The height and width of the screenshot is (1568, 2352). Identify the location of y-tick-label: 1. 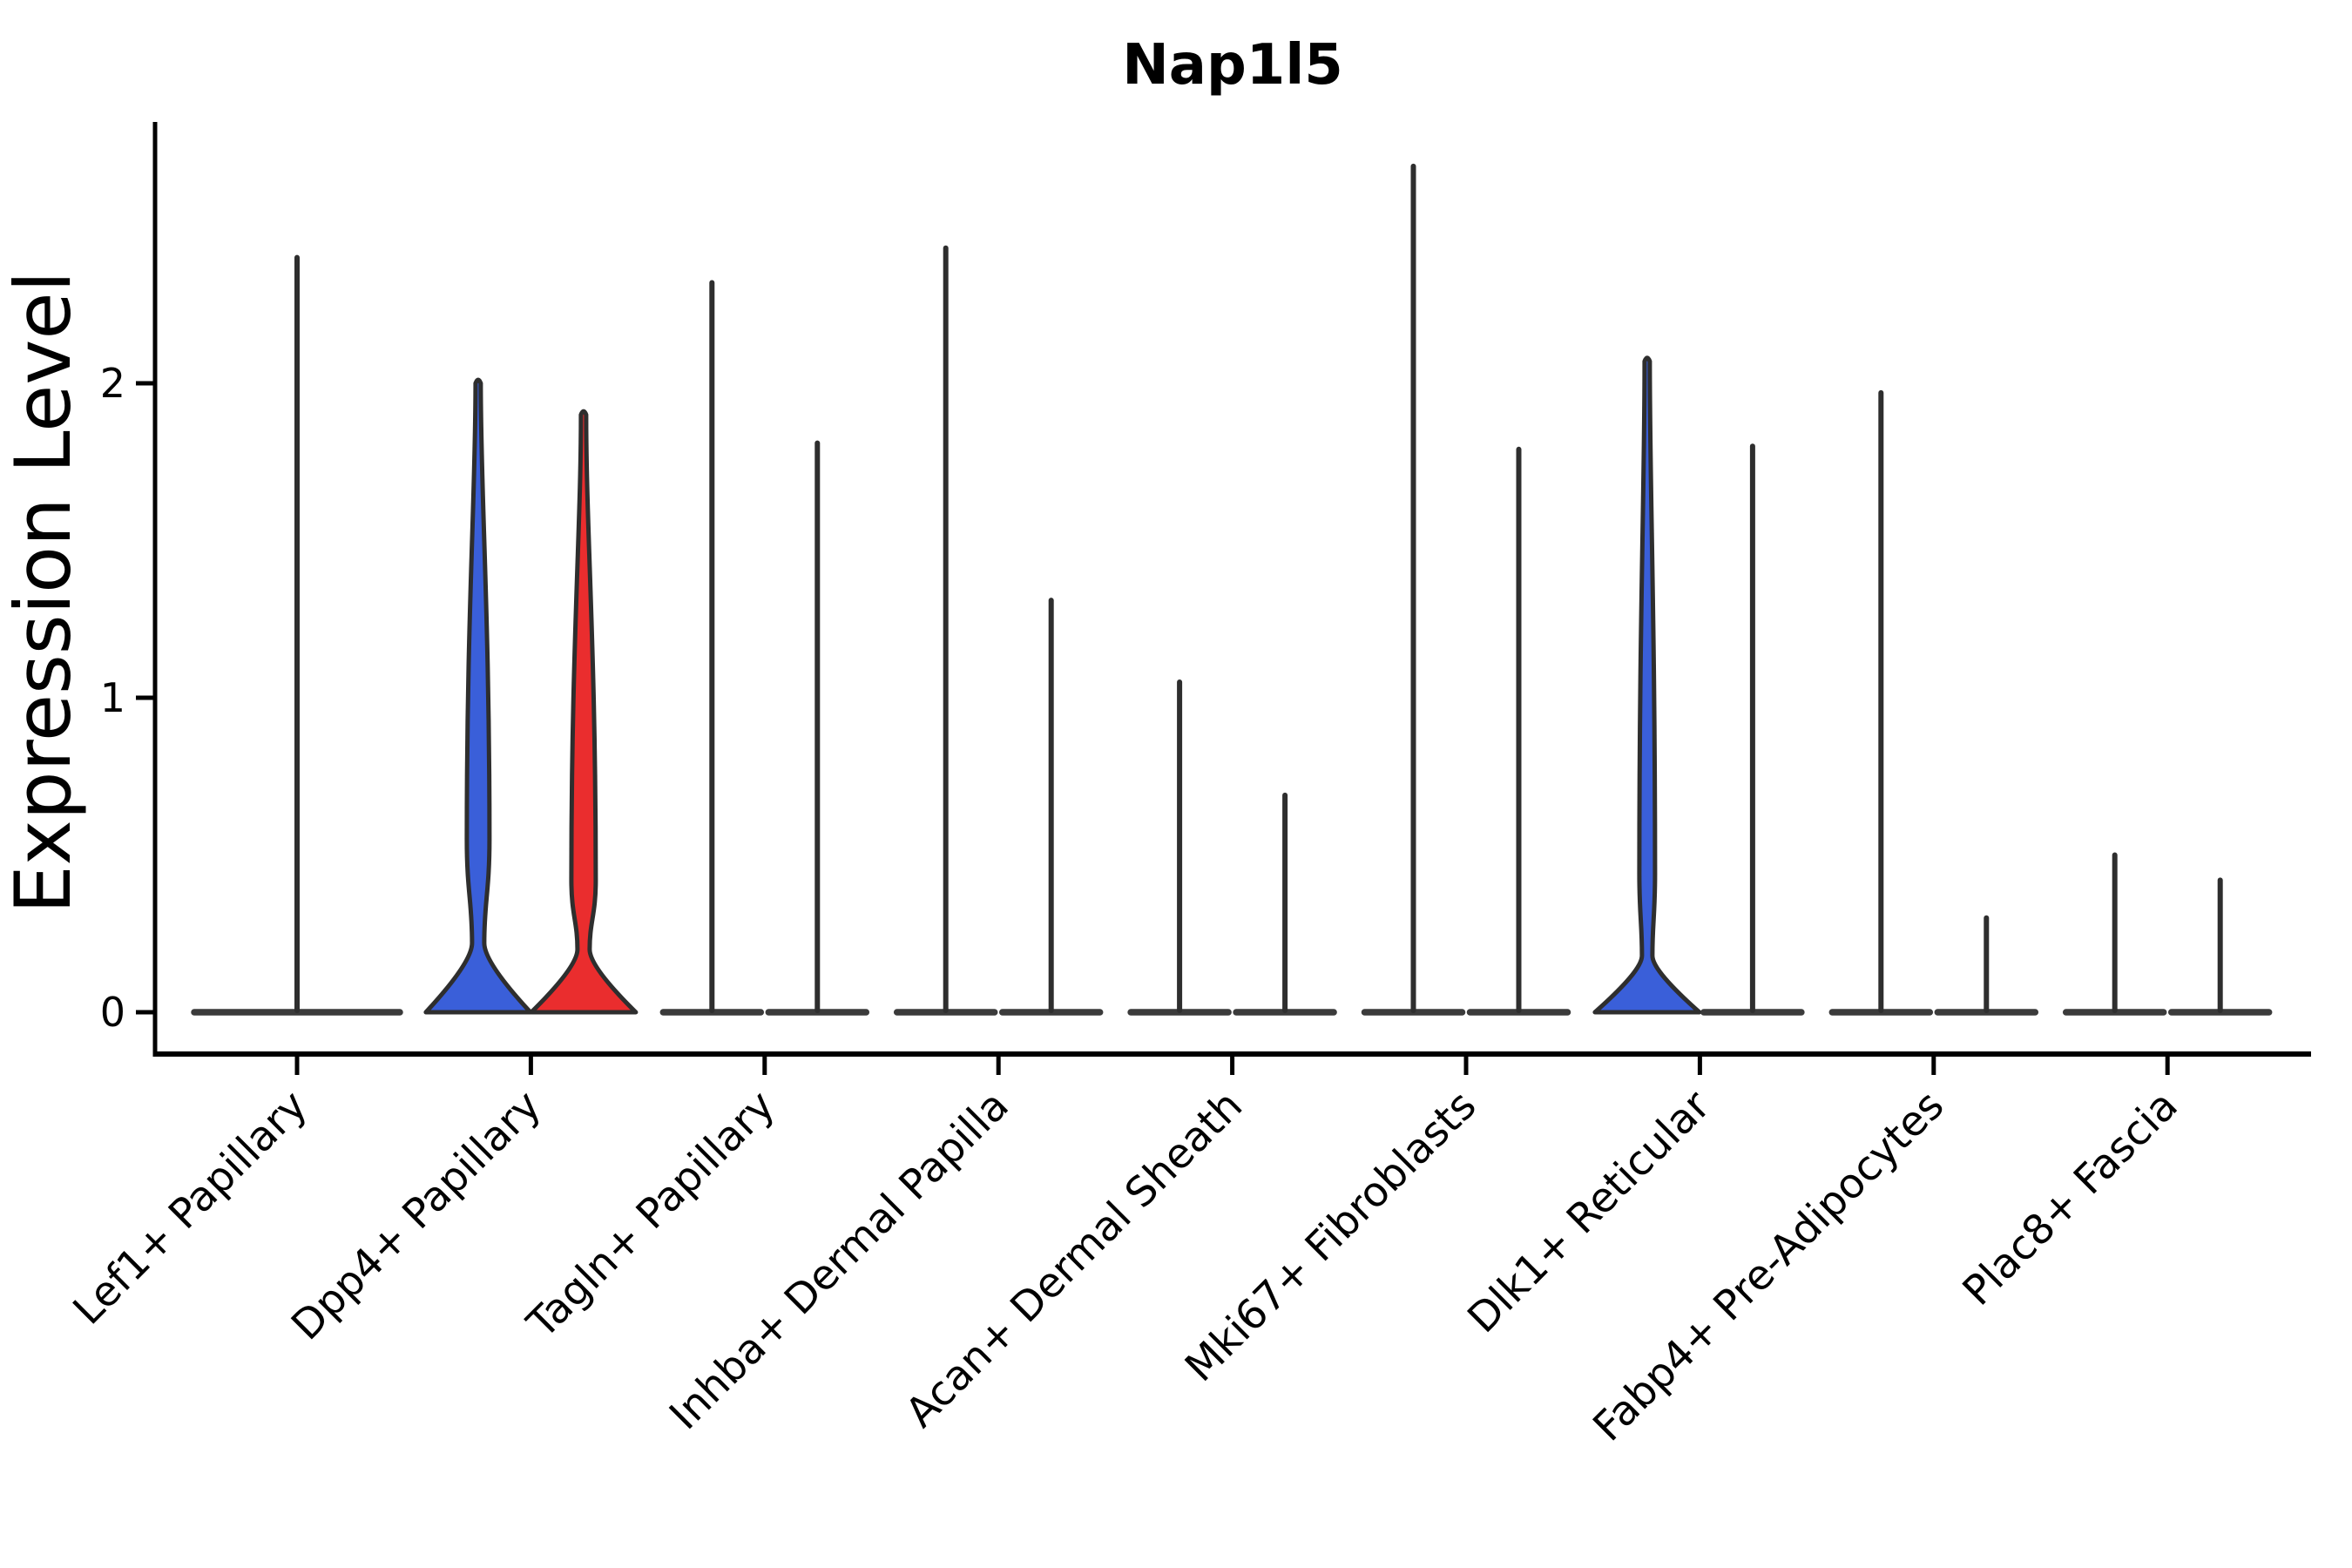
(113, 697).